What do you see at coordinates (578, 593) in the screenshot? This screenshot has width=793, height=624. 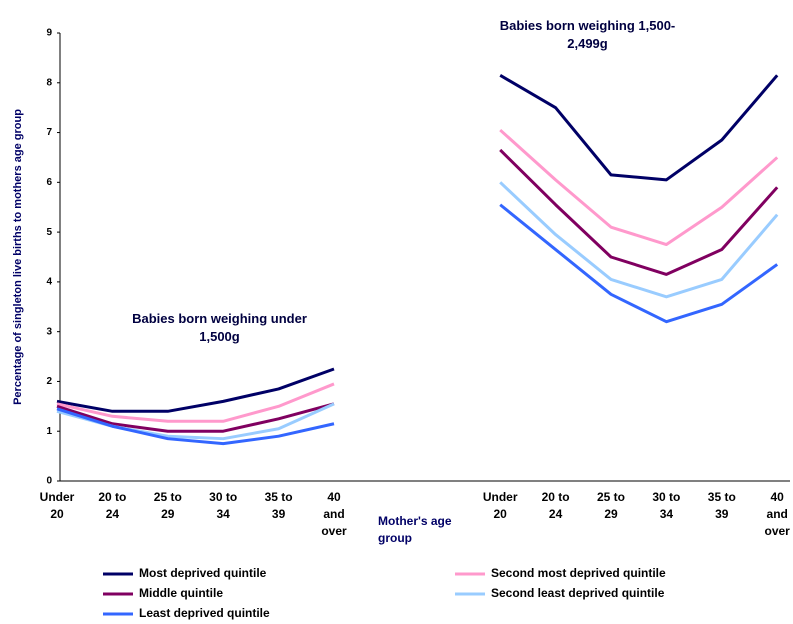 I see `legend-label: Second least deprived quintile` at bounding box center [578, 593].